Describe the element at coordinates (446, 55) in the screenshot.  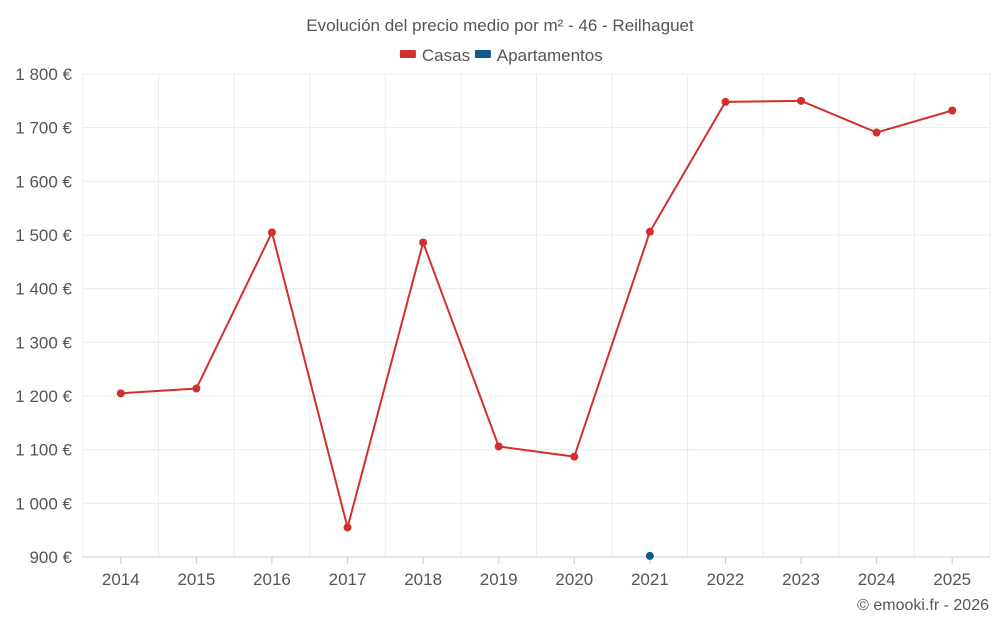
I see `legend-label: Casas` at that location.